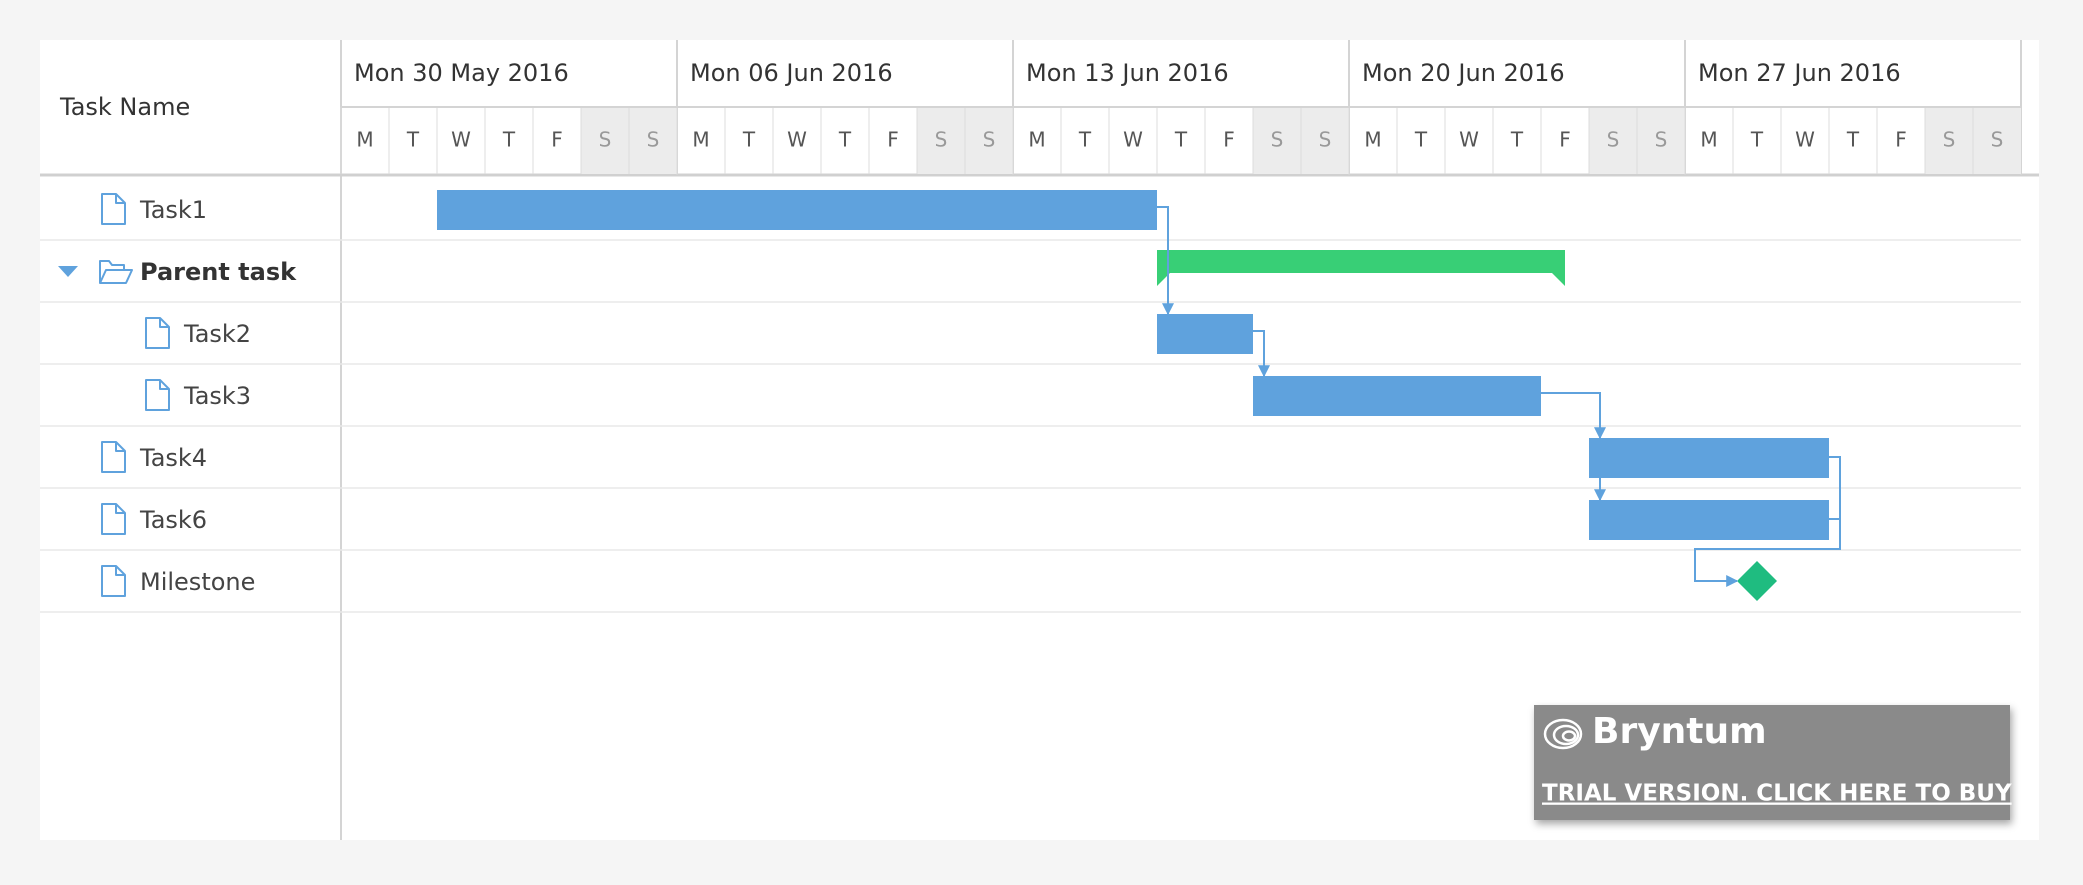 The height and width of the screenshot is (885, 2083). I want to click on expand-toggle, so click(68, 271).